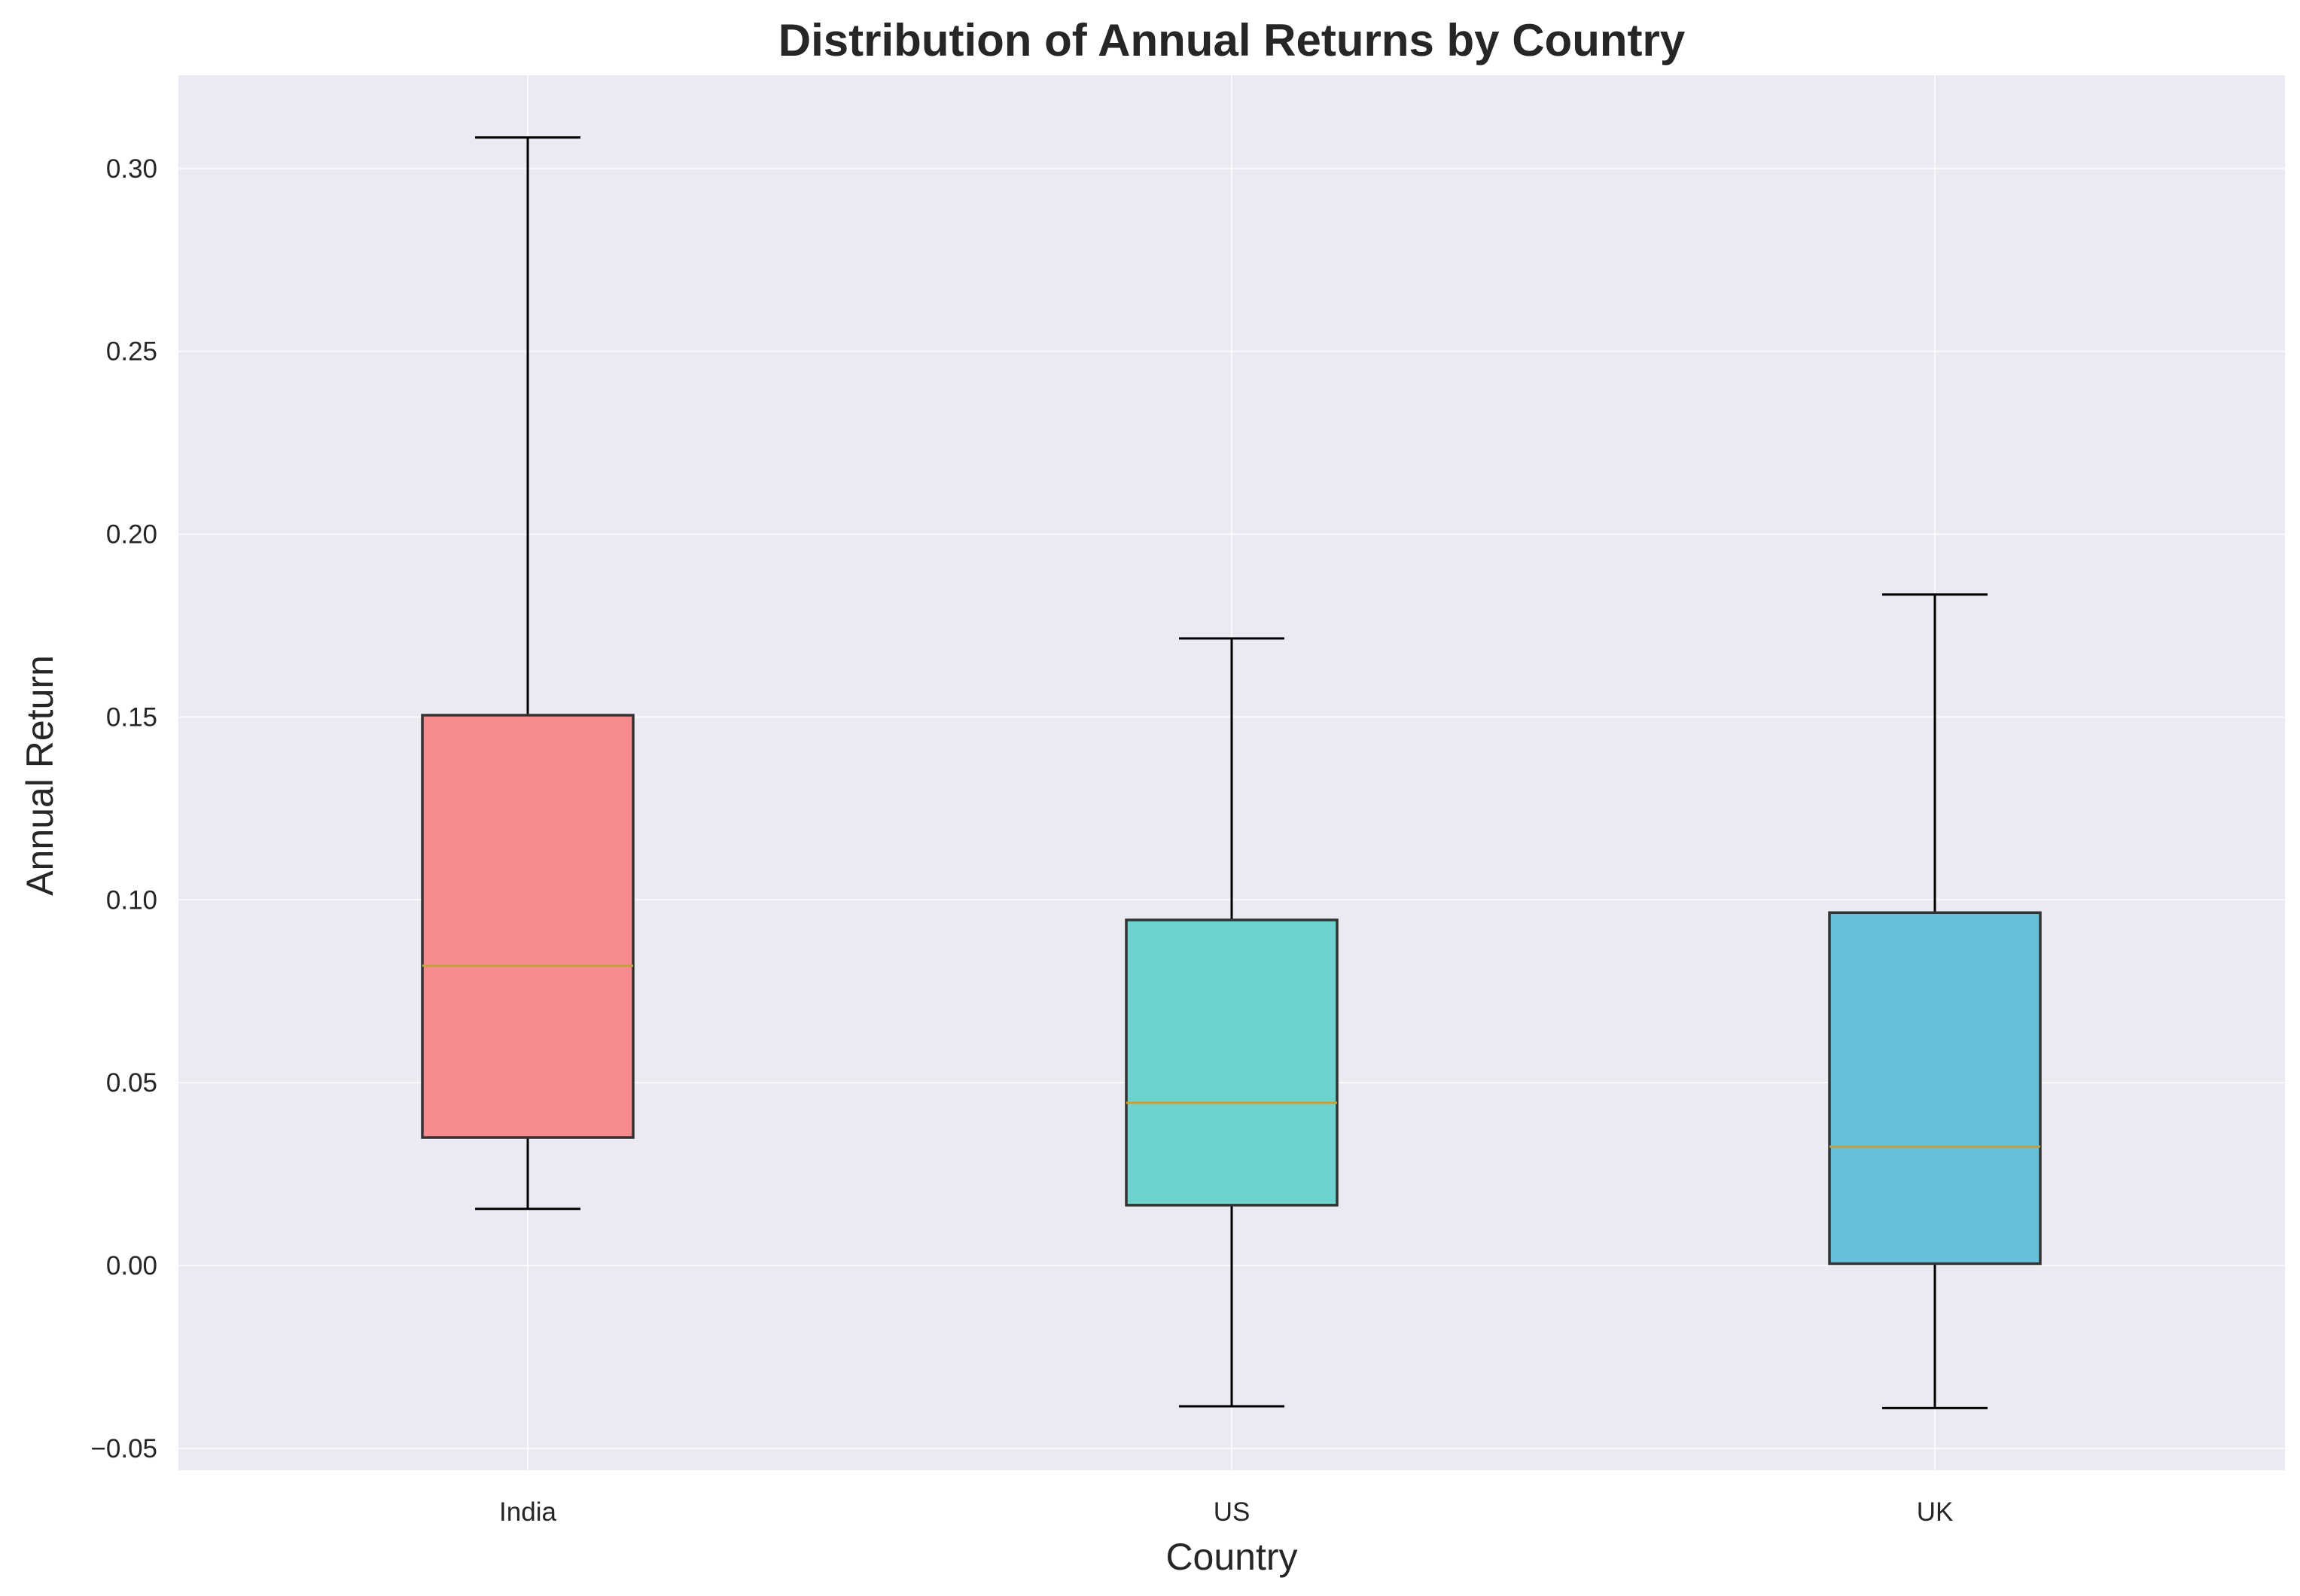  I want to click on y-tick-label: −0.05, so click(123, 1449).